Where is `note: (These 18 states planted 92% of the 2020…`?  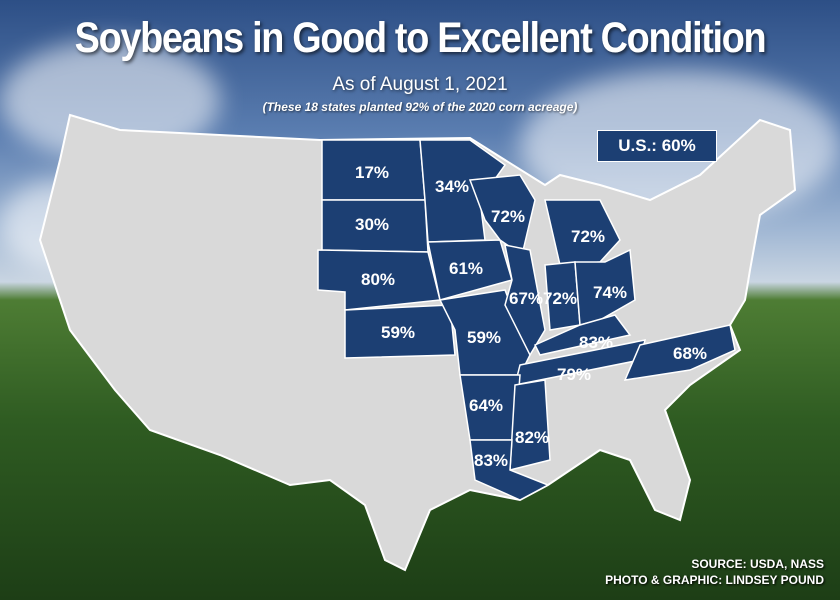 note: (These 18 states planted 92% of the 2020… is located at coordinates (420, 107).